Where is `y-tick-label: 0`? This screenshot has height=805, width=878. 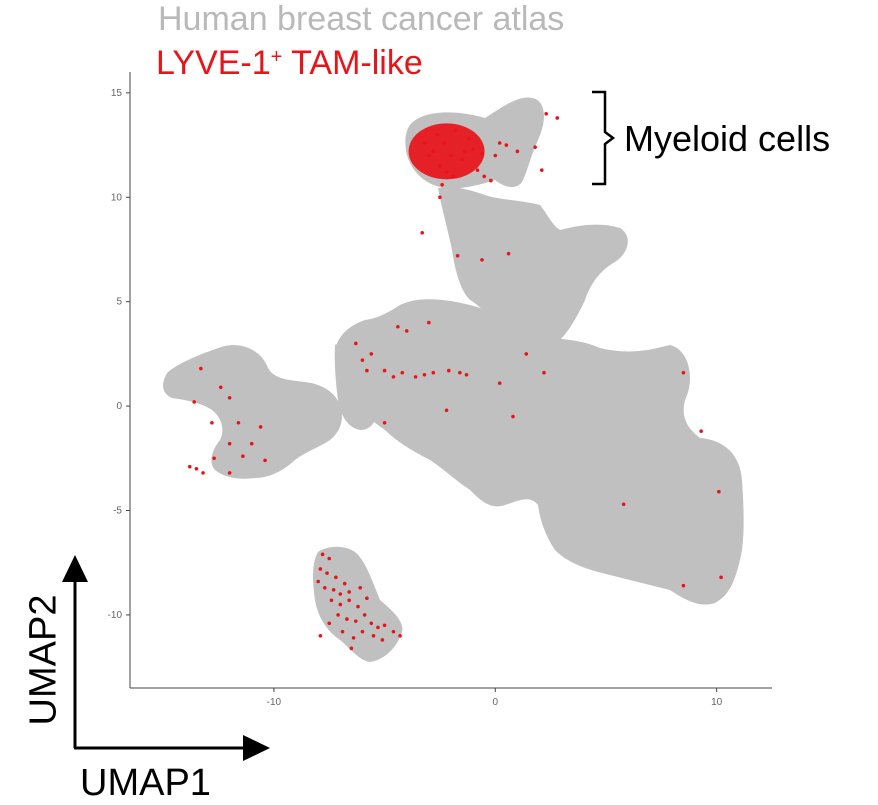
y-tick-label: 0 is located at coordinates (119, 406).